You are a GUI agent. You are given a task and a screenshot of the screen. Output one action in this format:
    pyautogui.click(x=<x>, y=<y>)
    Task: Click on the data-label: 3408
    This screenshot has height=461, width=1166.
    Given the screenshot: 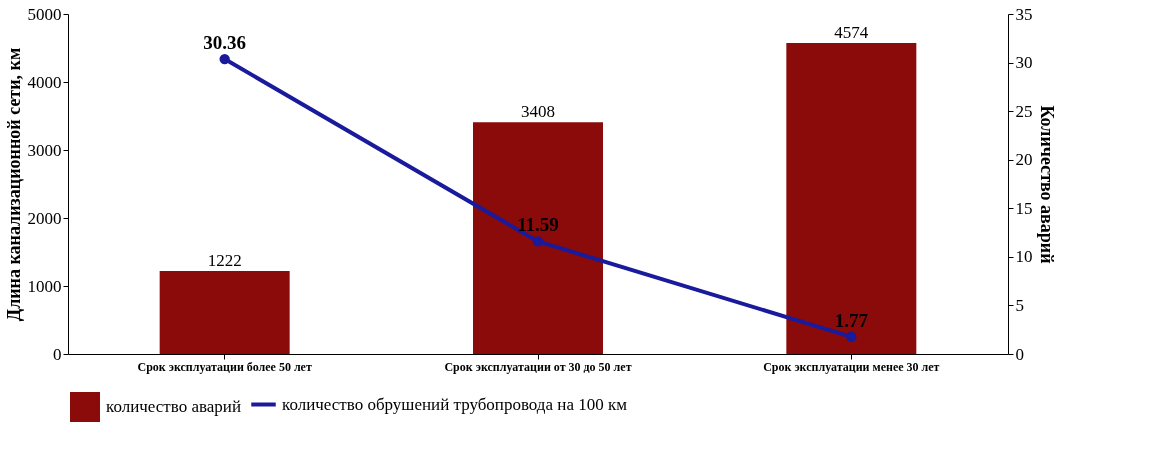 What is the action you would take?
    pyautogui.click(x=538, y=112)
    